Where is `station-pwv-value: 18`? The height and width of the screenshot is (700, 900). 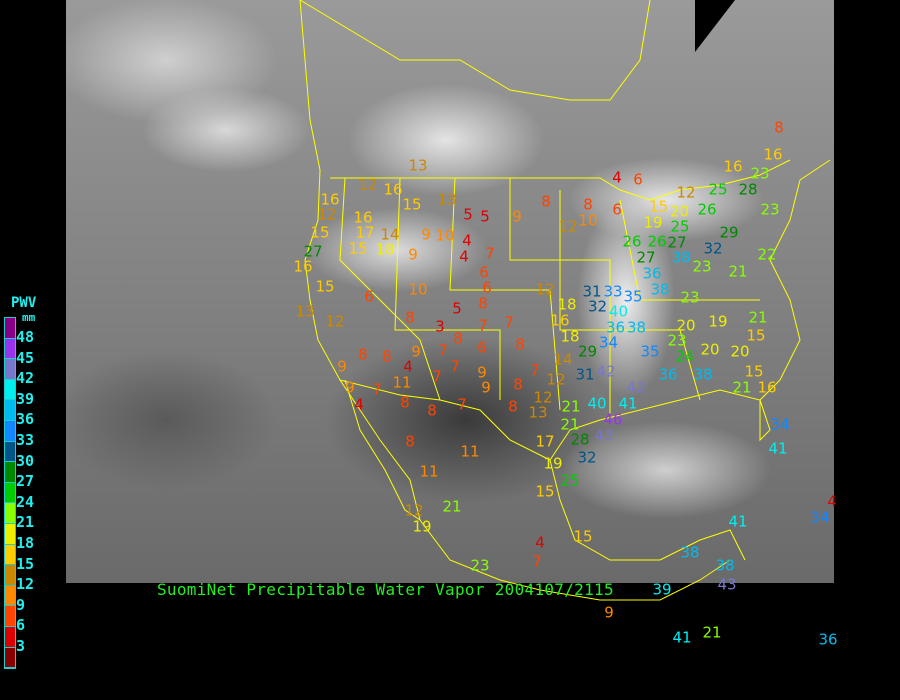
station-pwv-value: 18 is located at coordinates (385, 249).